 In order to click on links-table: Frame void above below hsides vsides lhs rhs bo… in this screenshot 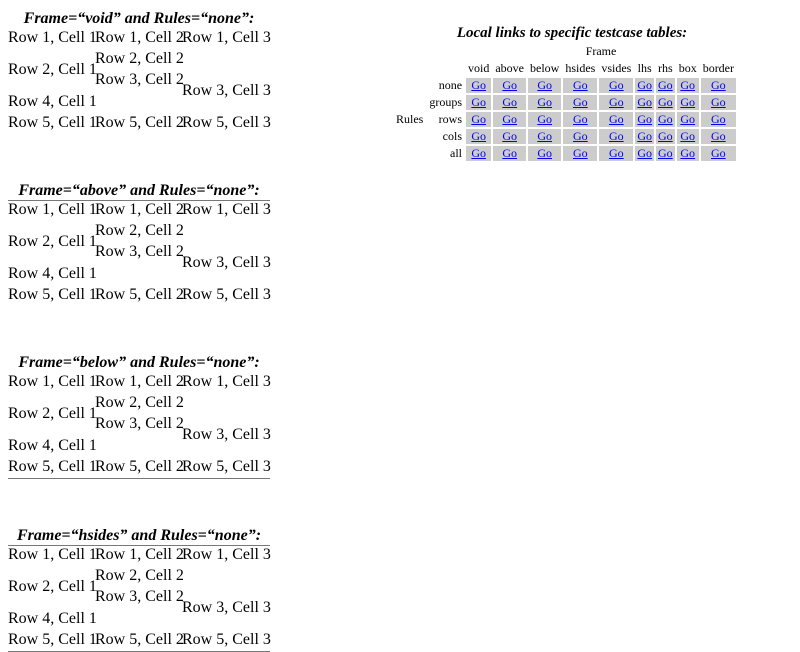, I will do `click(565, 102)`.